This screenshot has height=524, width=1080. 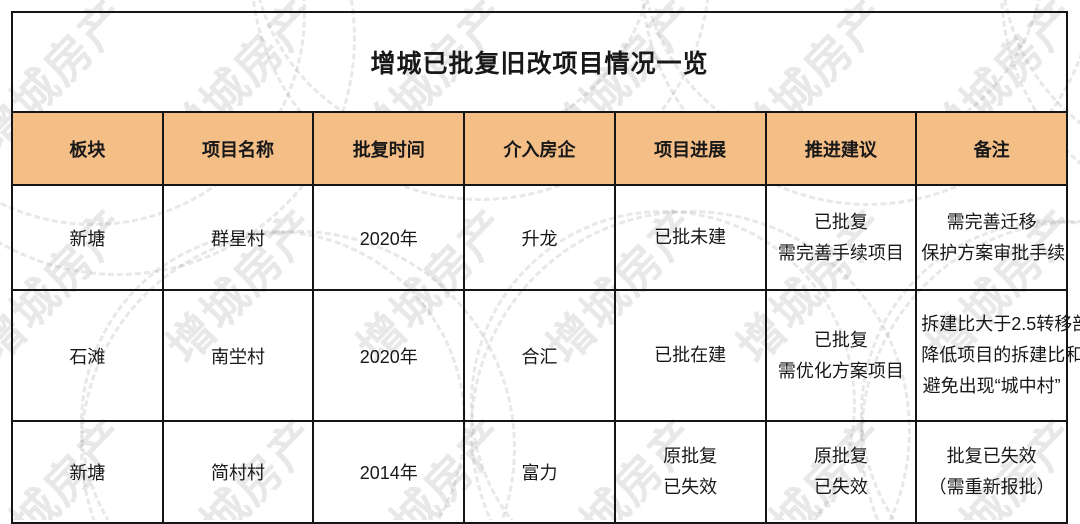 I want to click on cell-text-line: 需完善手续项目, so click(x=840, y=252).